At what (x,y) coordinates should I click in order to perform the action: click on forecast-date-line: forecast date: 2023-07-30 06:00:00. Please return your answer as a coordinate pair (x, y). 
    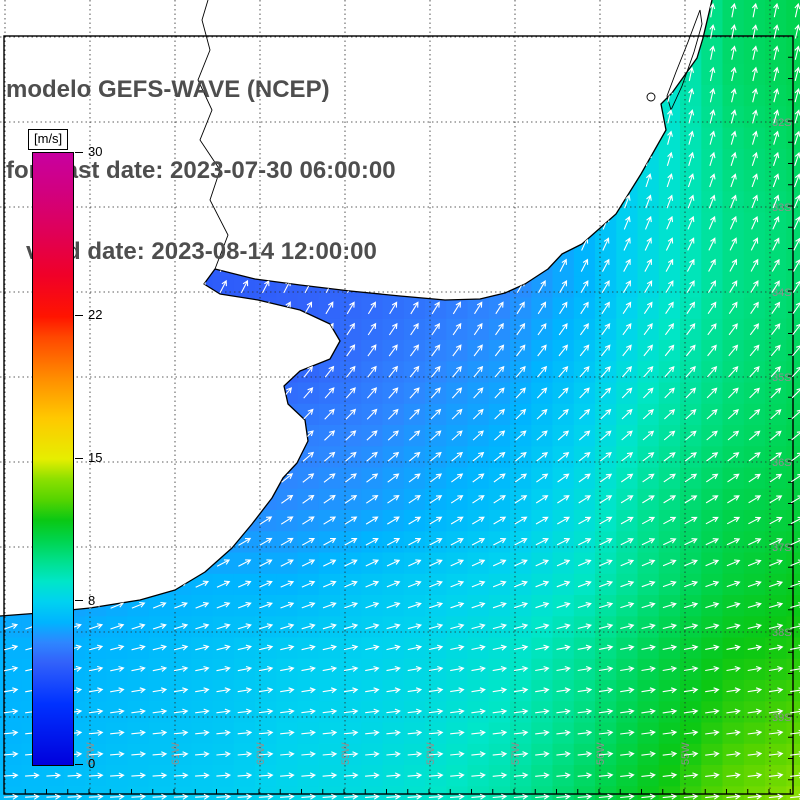
    Looking at the image, I should click on (201, 170).